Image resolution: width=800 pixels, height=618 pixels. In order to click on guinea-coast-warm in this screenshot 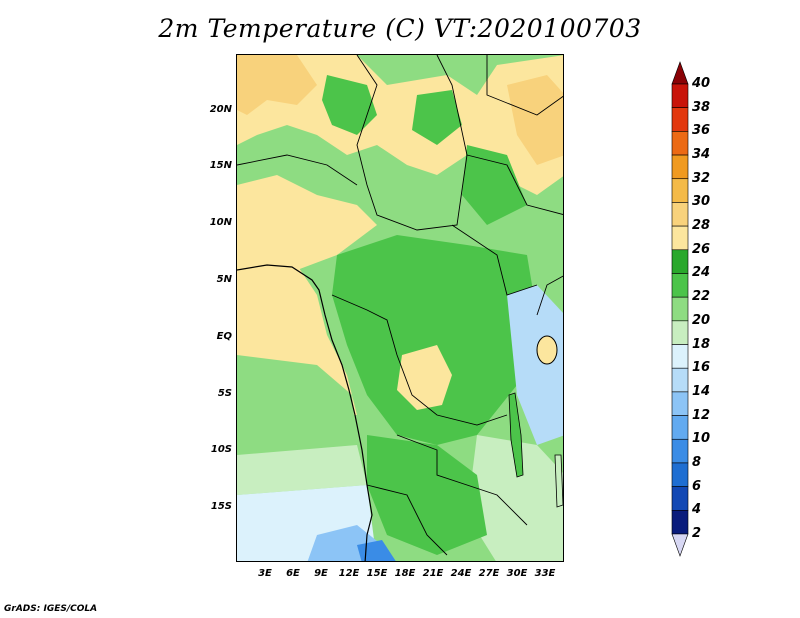, I will do `click(307, 222)`.